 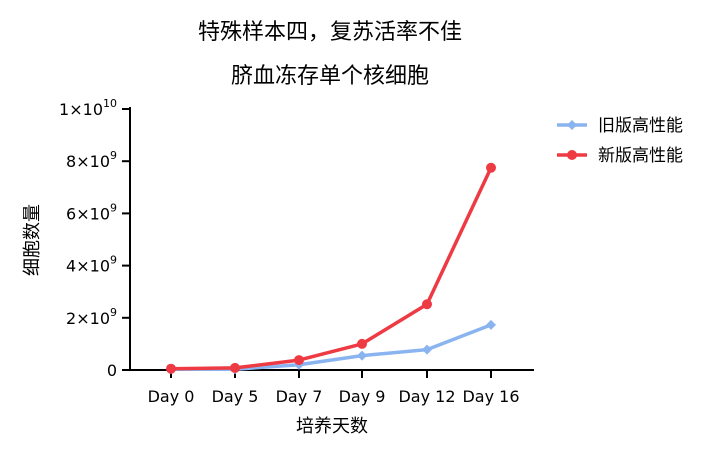 I want to click on x-axis-title: 培养天数, so click(x=332, y=426).